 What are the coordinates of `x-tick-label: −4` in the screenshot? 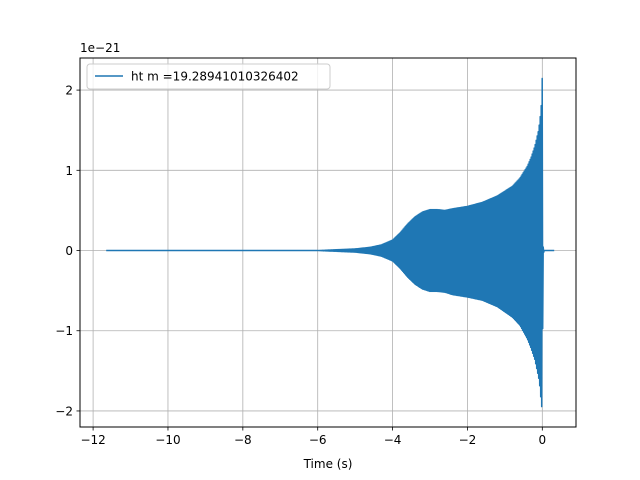 It's located at (393, 440).